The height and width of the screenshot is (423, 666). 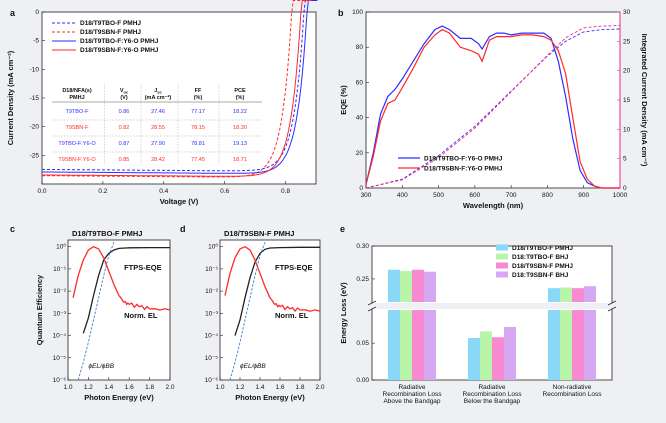 I want to click on table-cell: 77.17, so click(x=198, y=112).